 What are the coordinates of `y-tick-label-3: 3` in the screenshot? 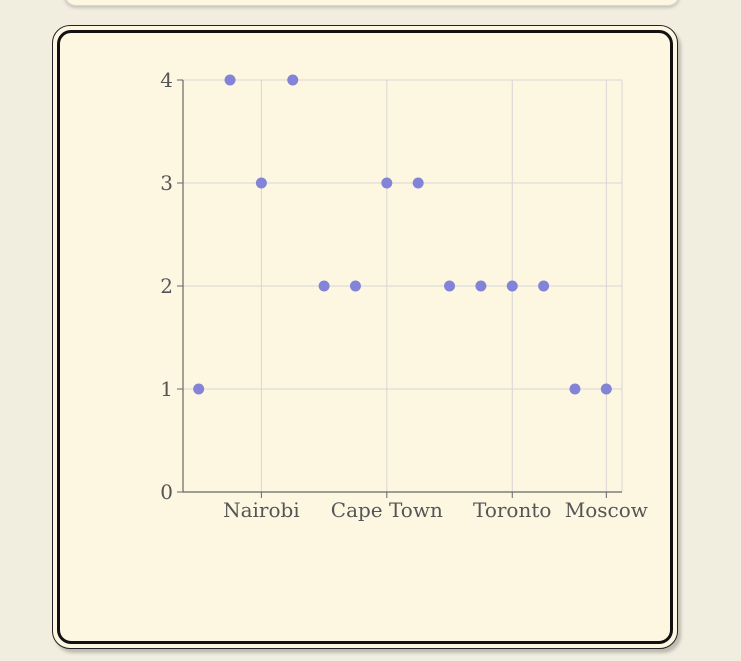 It's located at (166, 183).